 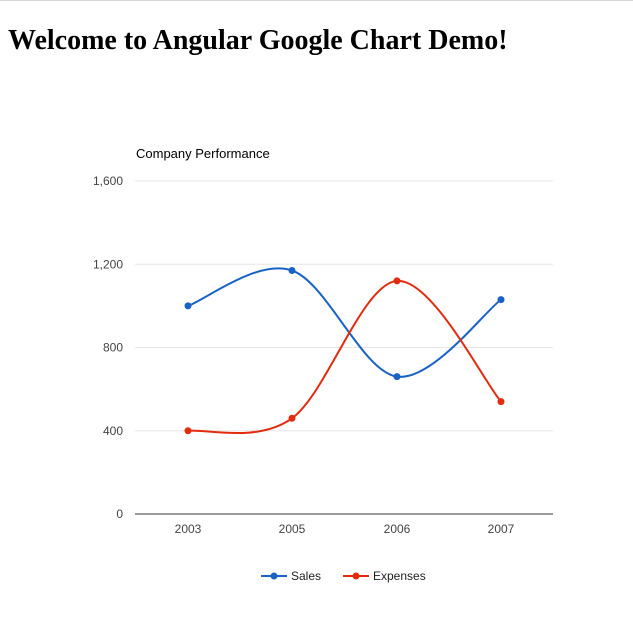 I want to click on x-tick-label: 2007, so click(x=501, y=529).